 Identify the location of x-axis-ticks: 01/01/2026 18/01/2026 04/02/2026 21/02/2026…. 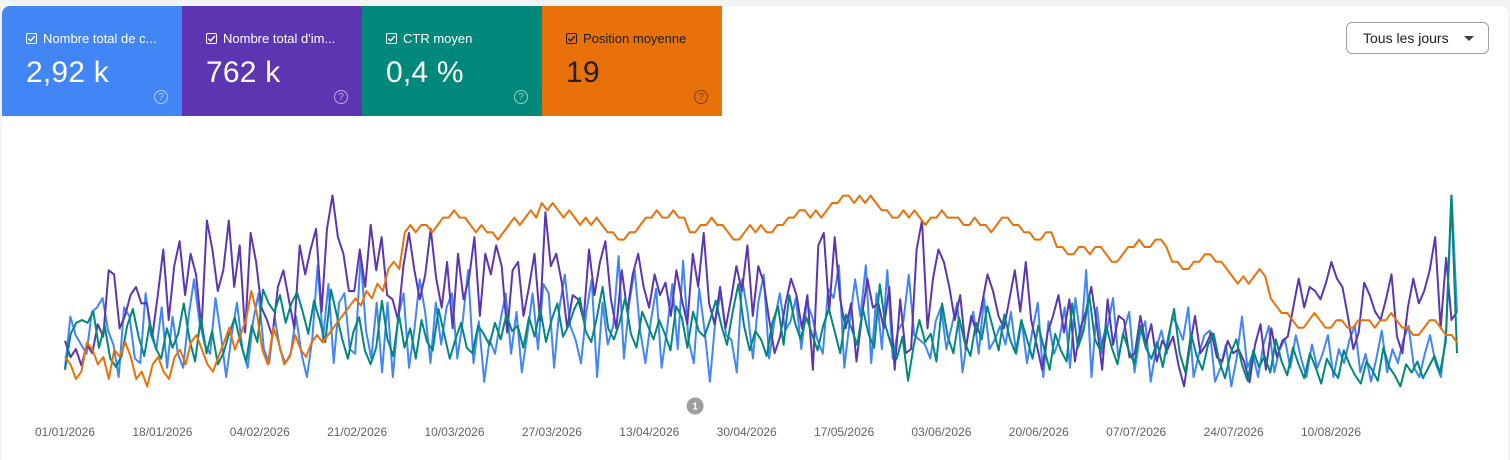
(698, 432).